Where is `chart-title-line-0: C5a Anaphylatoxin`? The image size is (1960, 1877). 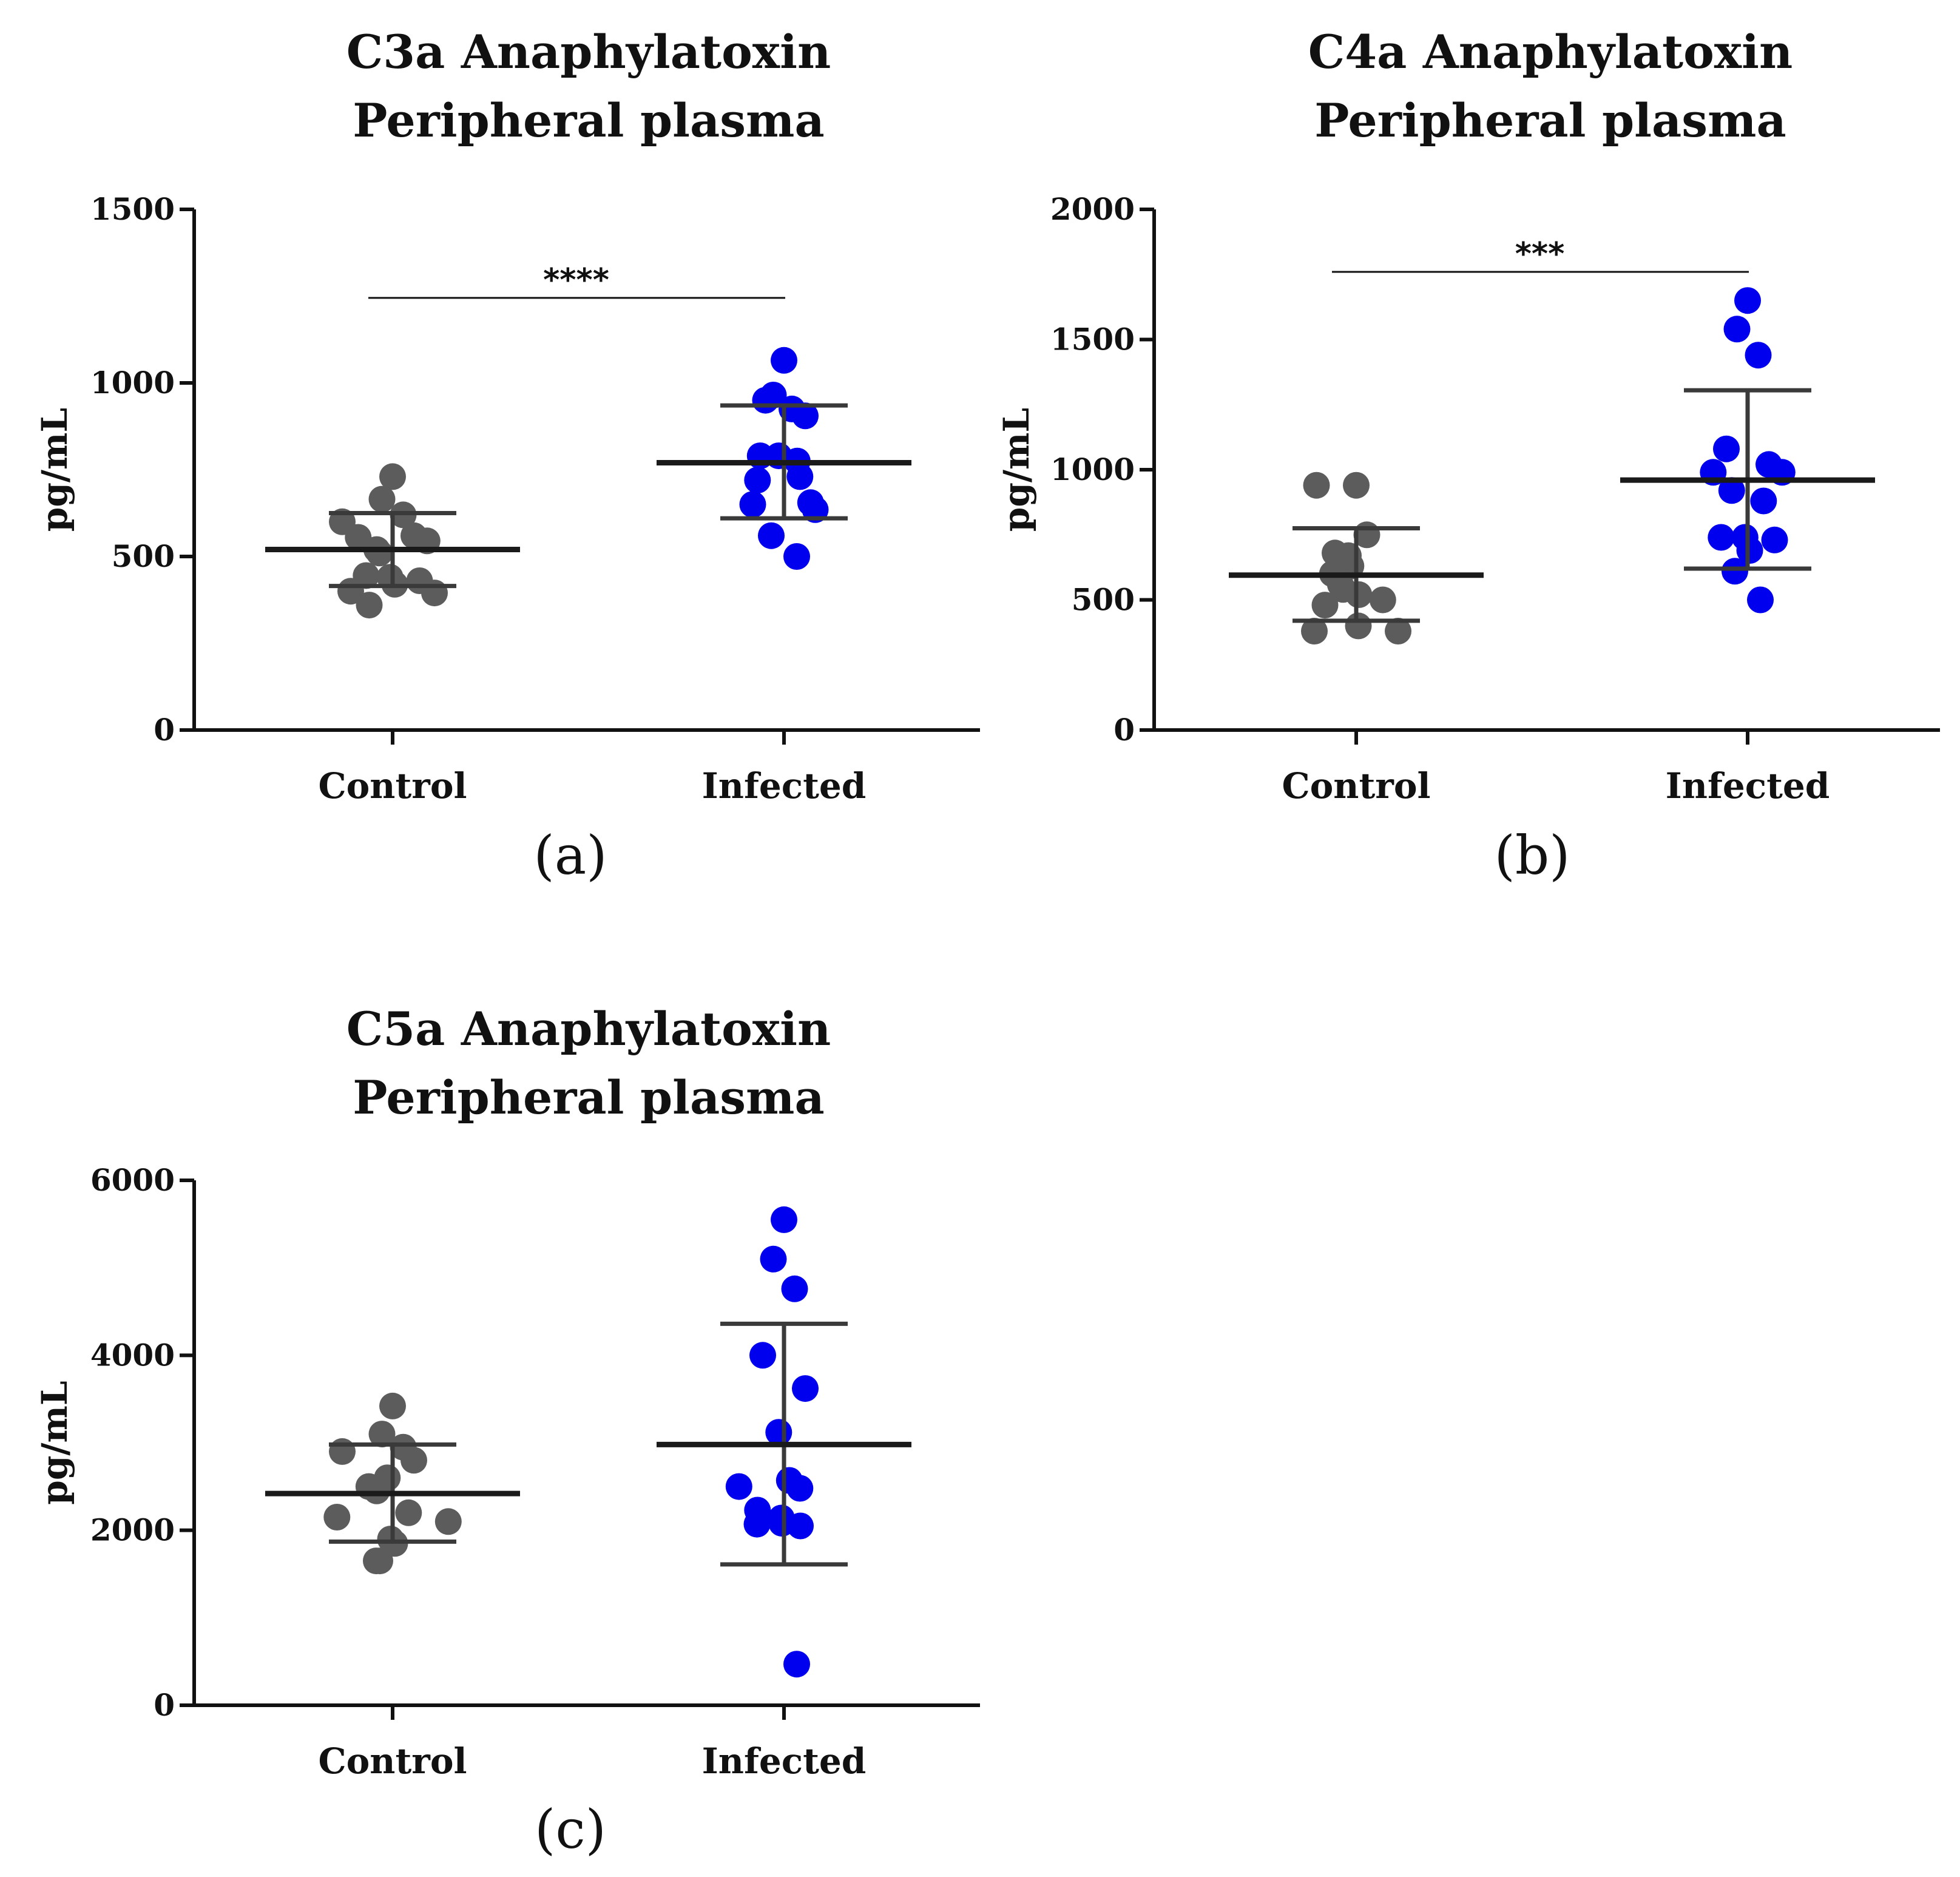
chart-title-line-0: C5a Anaphylatoxin is located at coordinates (588, 1029).